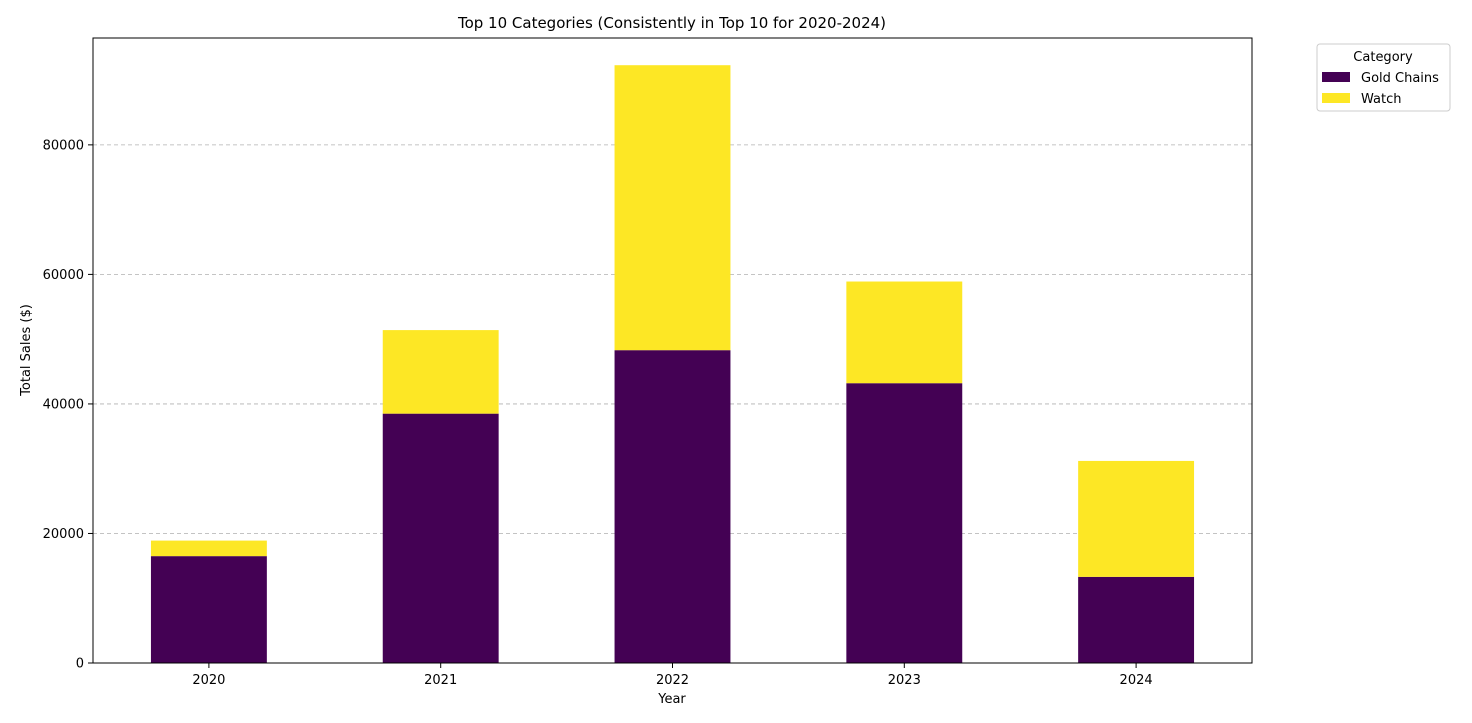  I want to click on bar-gold-chains-2024, so click(1136, 619).